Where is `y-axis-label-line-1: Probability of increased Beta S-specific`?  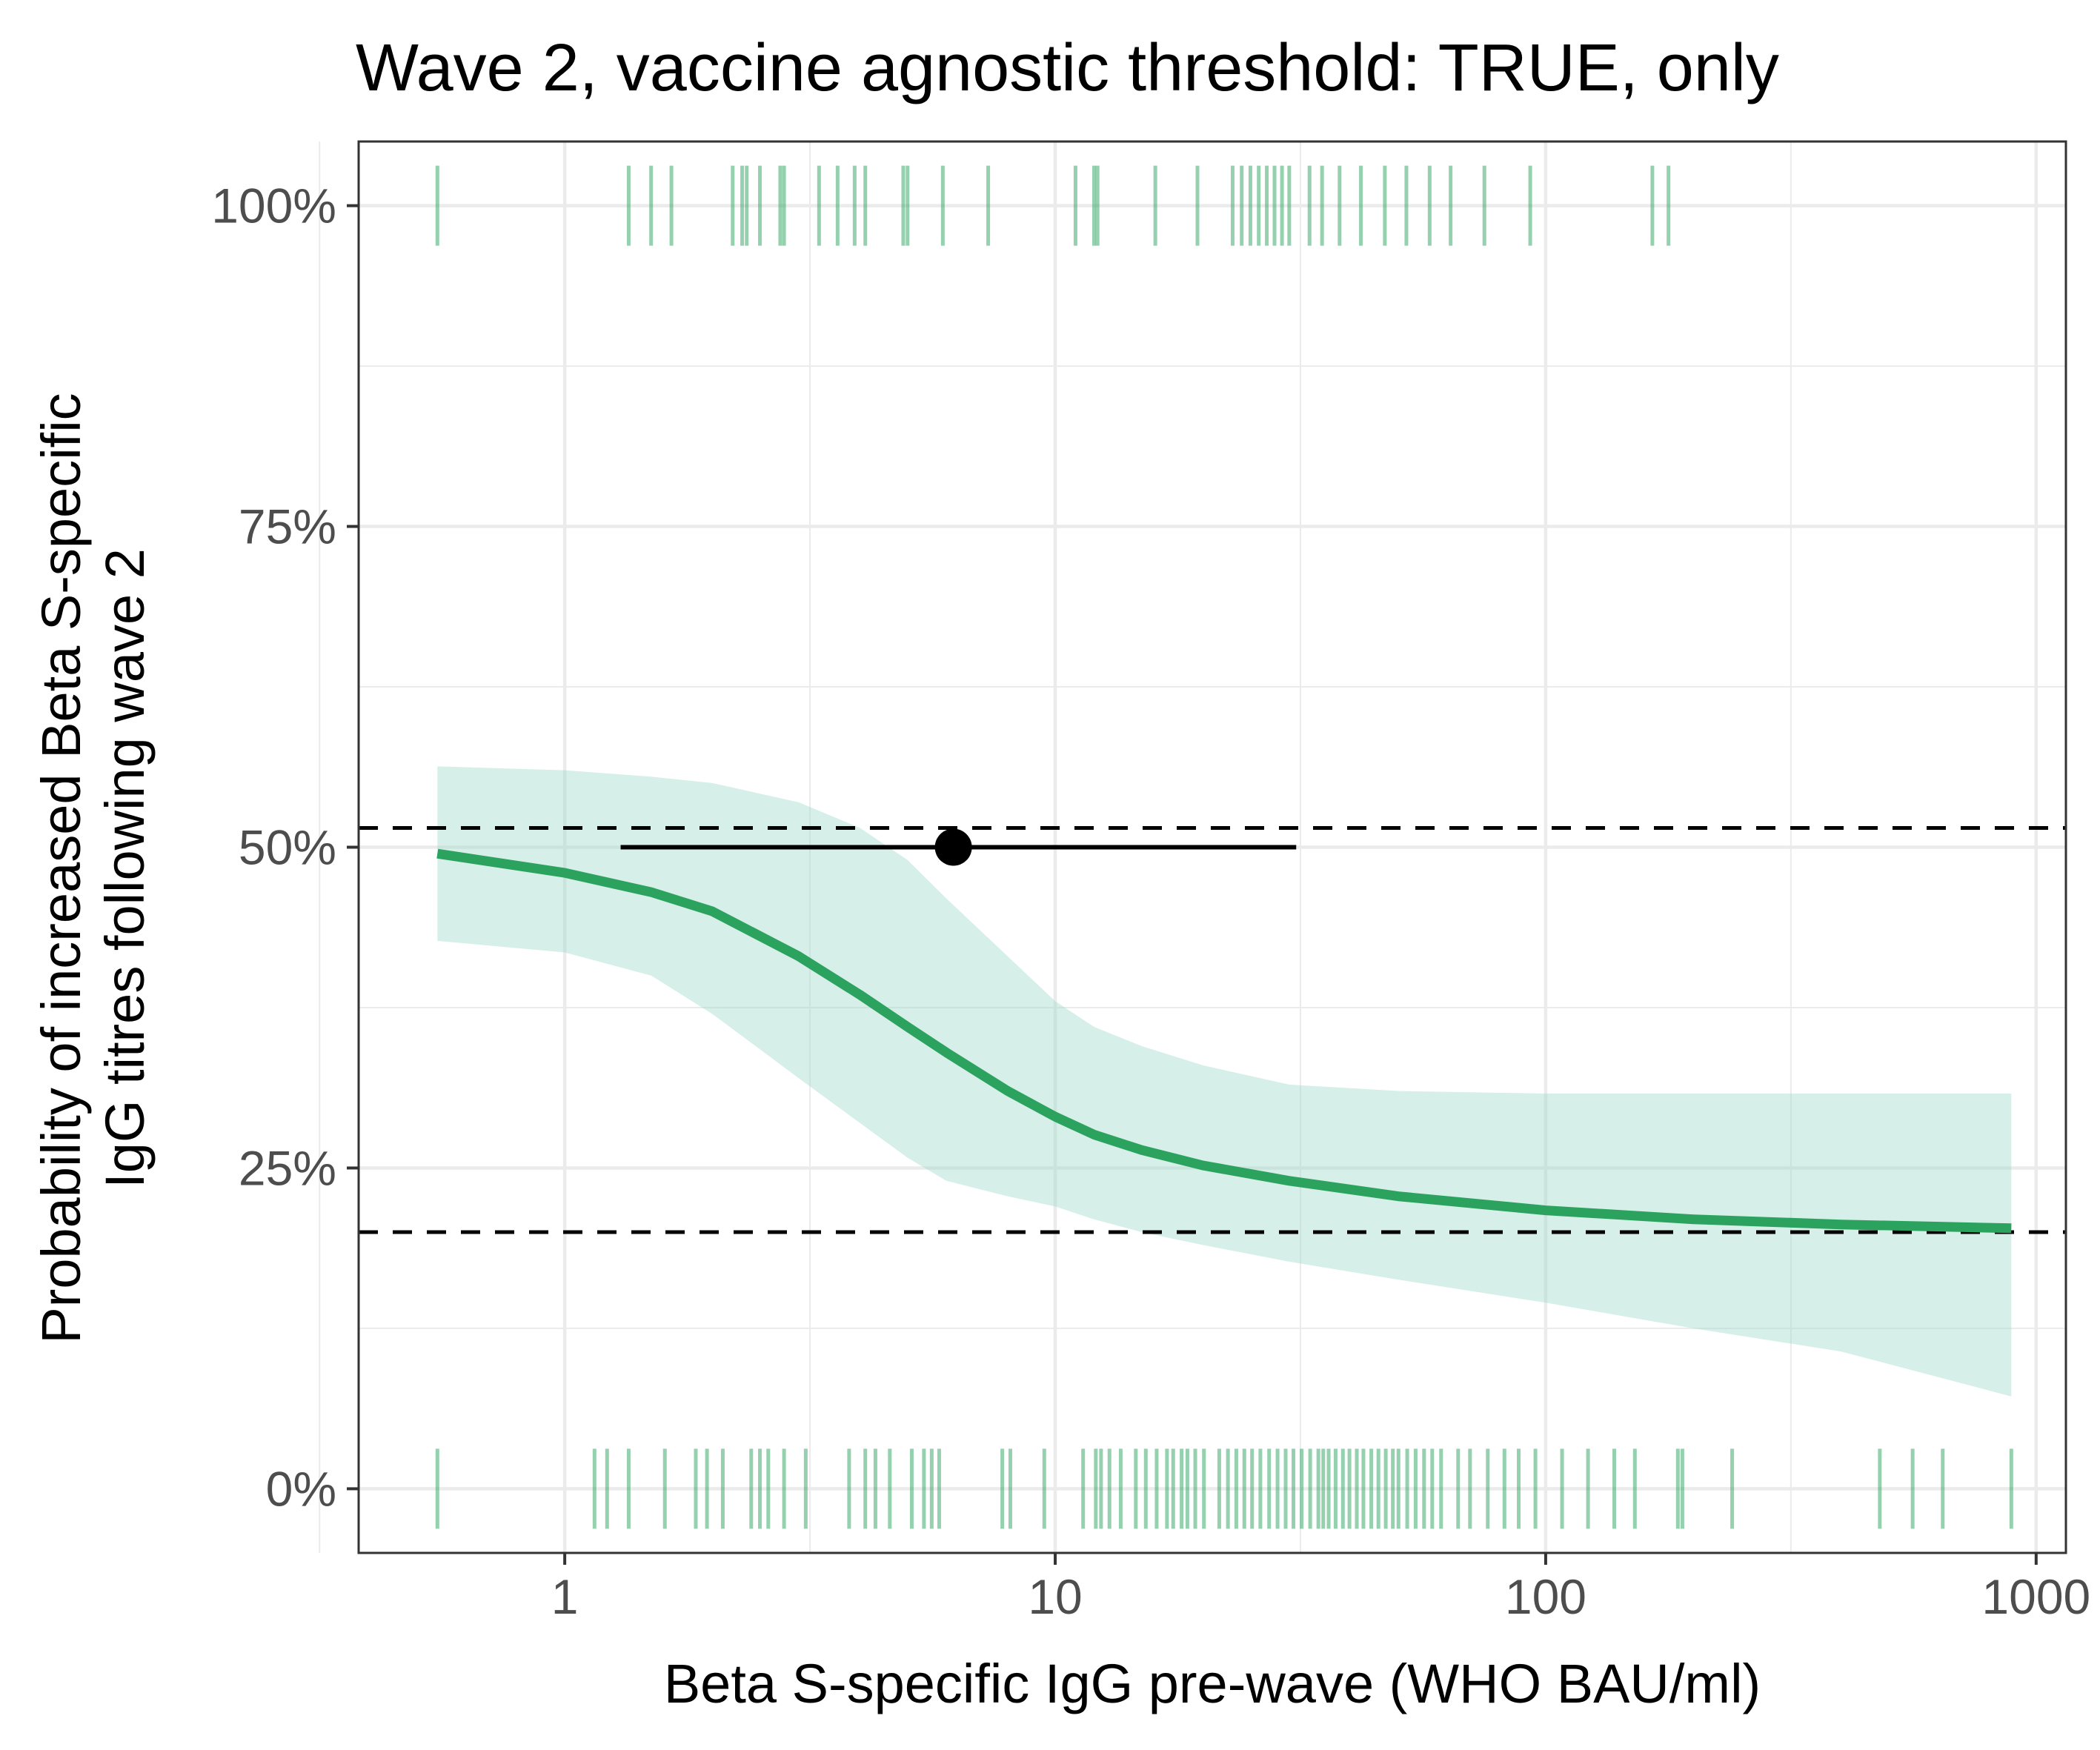
y-axis-label-line-1: Probability of increased Beta S-specific is located at coordinates (61, 868).